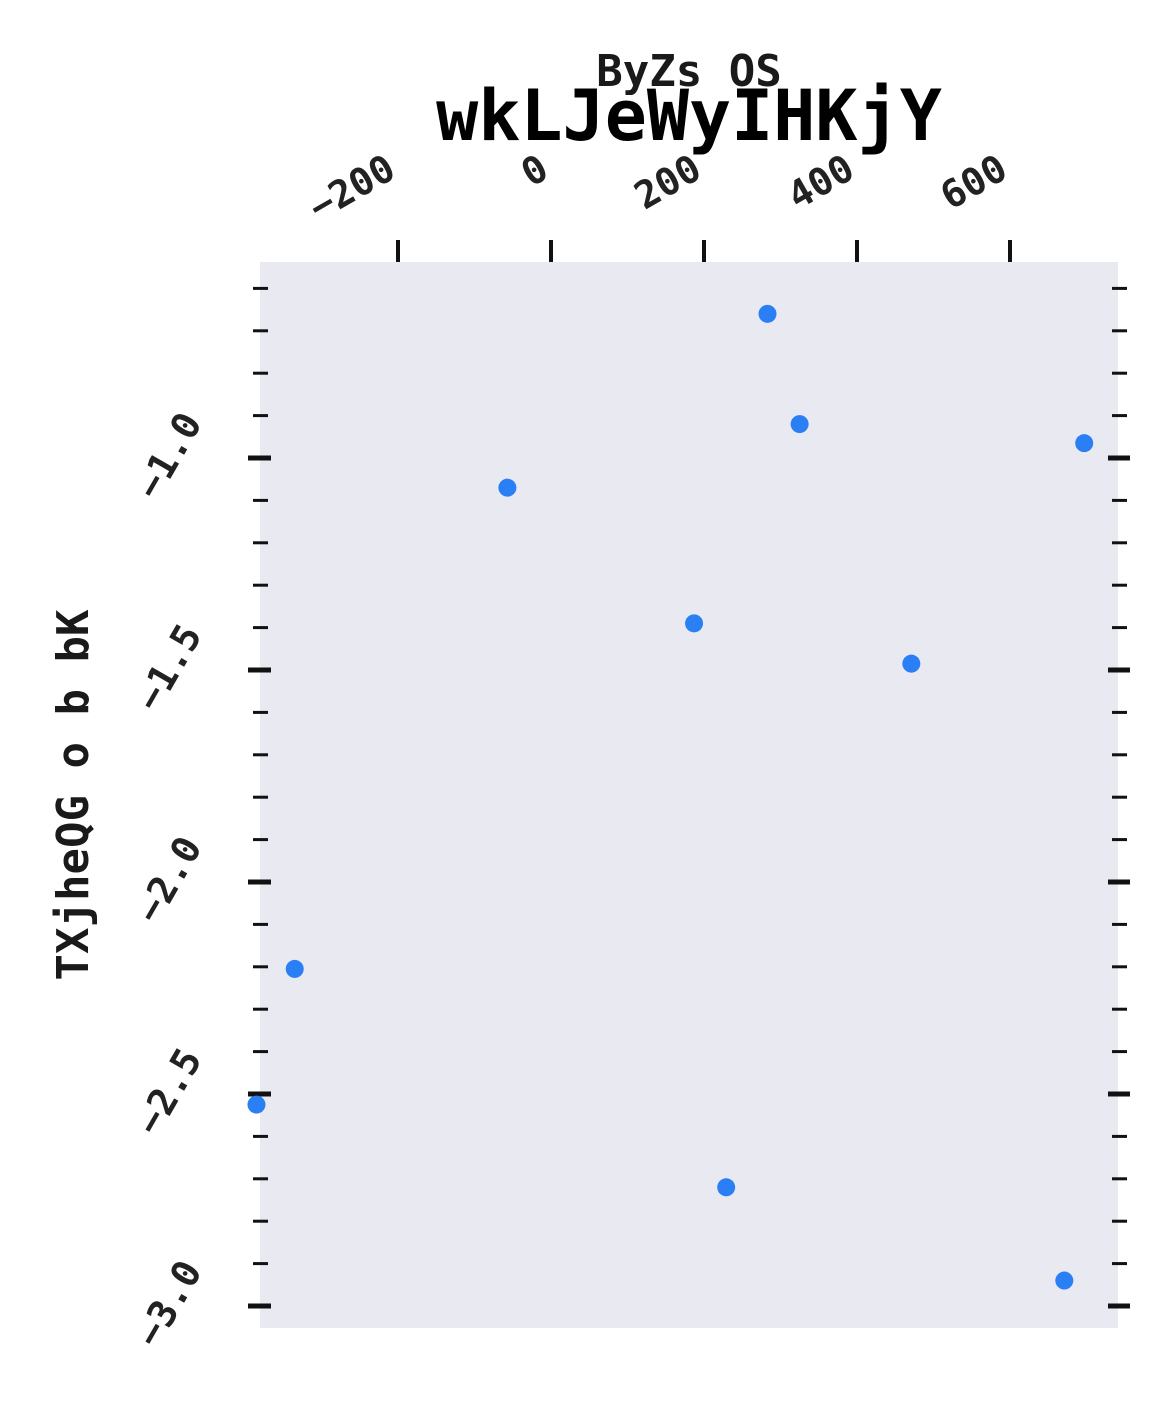 This screenshot has width=1175, height=1410. Describe the element at coordinates (351, 188) in the screenshot. I see `x-tick-label: −200` at that location.